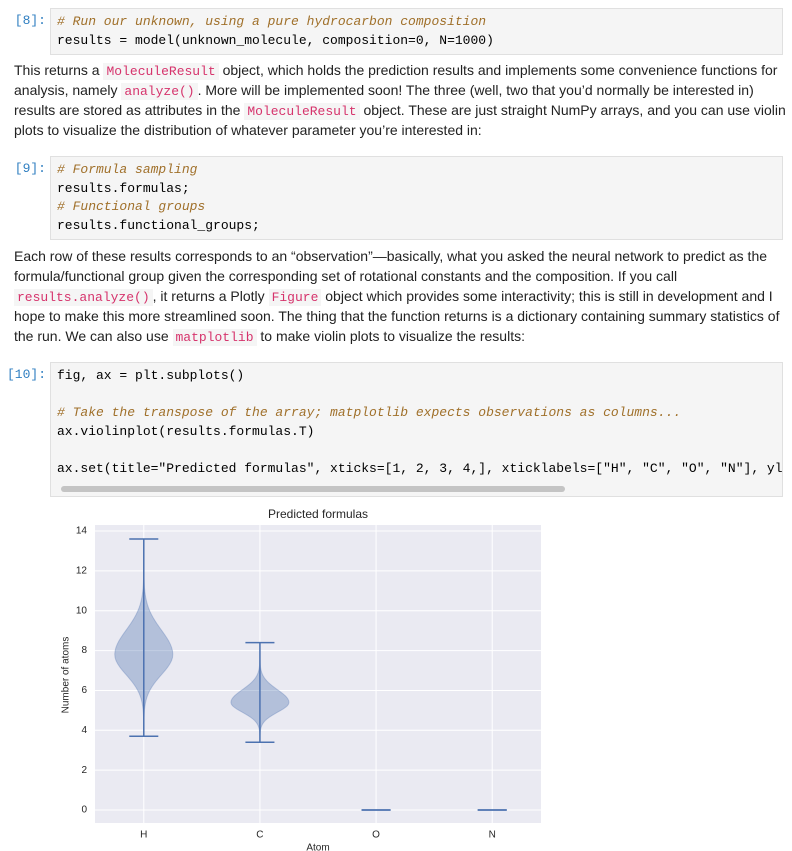 The width and height of the screenshot is (792, 851). I want to click on prompt: [9]:, so click(30, 168).